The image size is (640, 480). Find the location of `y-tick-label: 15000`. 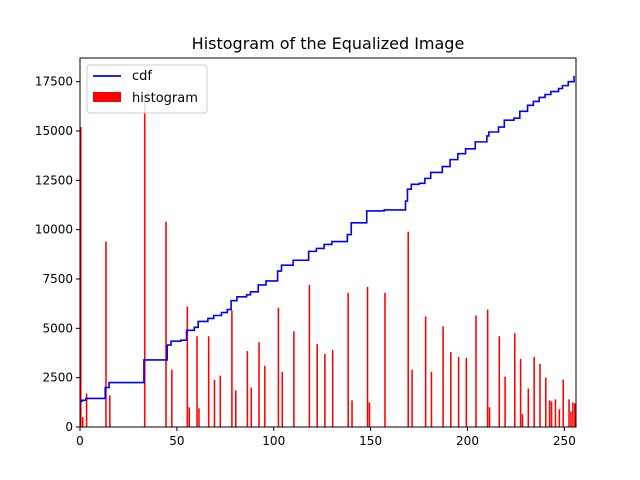

y-tick-label: 15000 is located at coordinates (54, 131).